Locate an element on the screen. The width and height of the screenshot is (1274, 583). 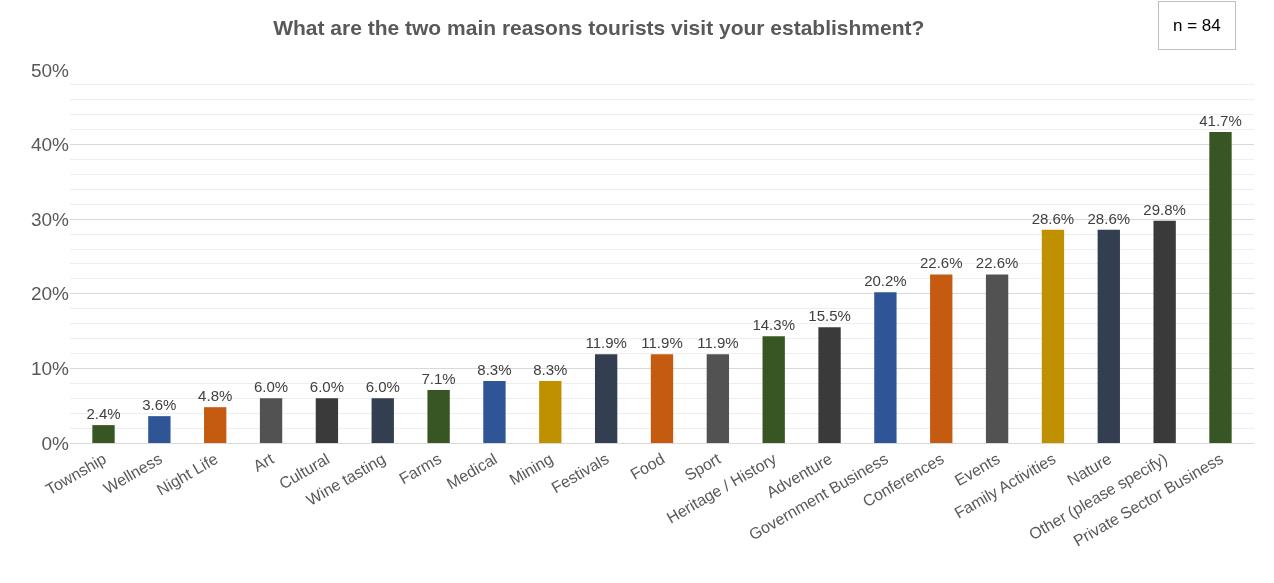
data-label: 7.1% is located at coordinates (438, 379).